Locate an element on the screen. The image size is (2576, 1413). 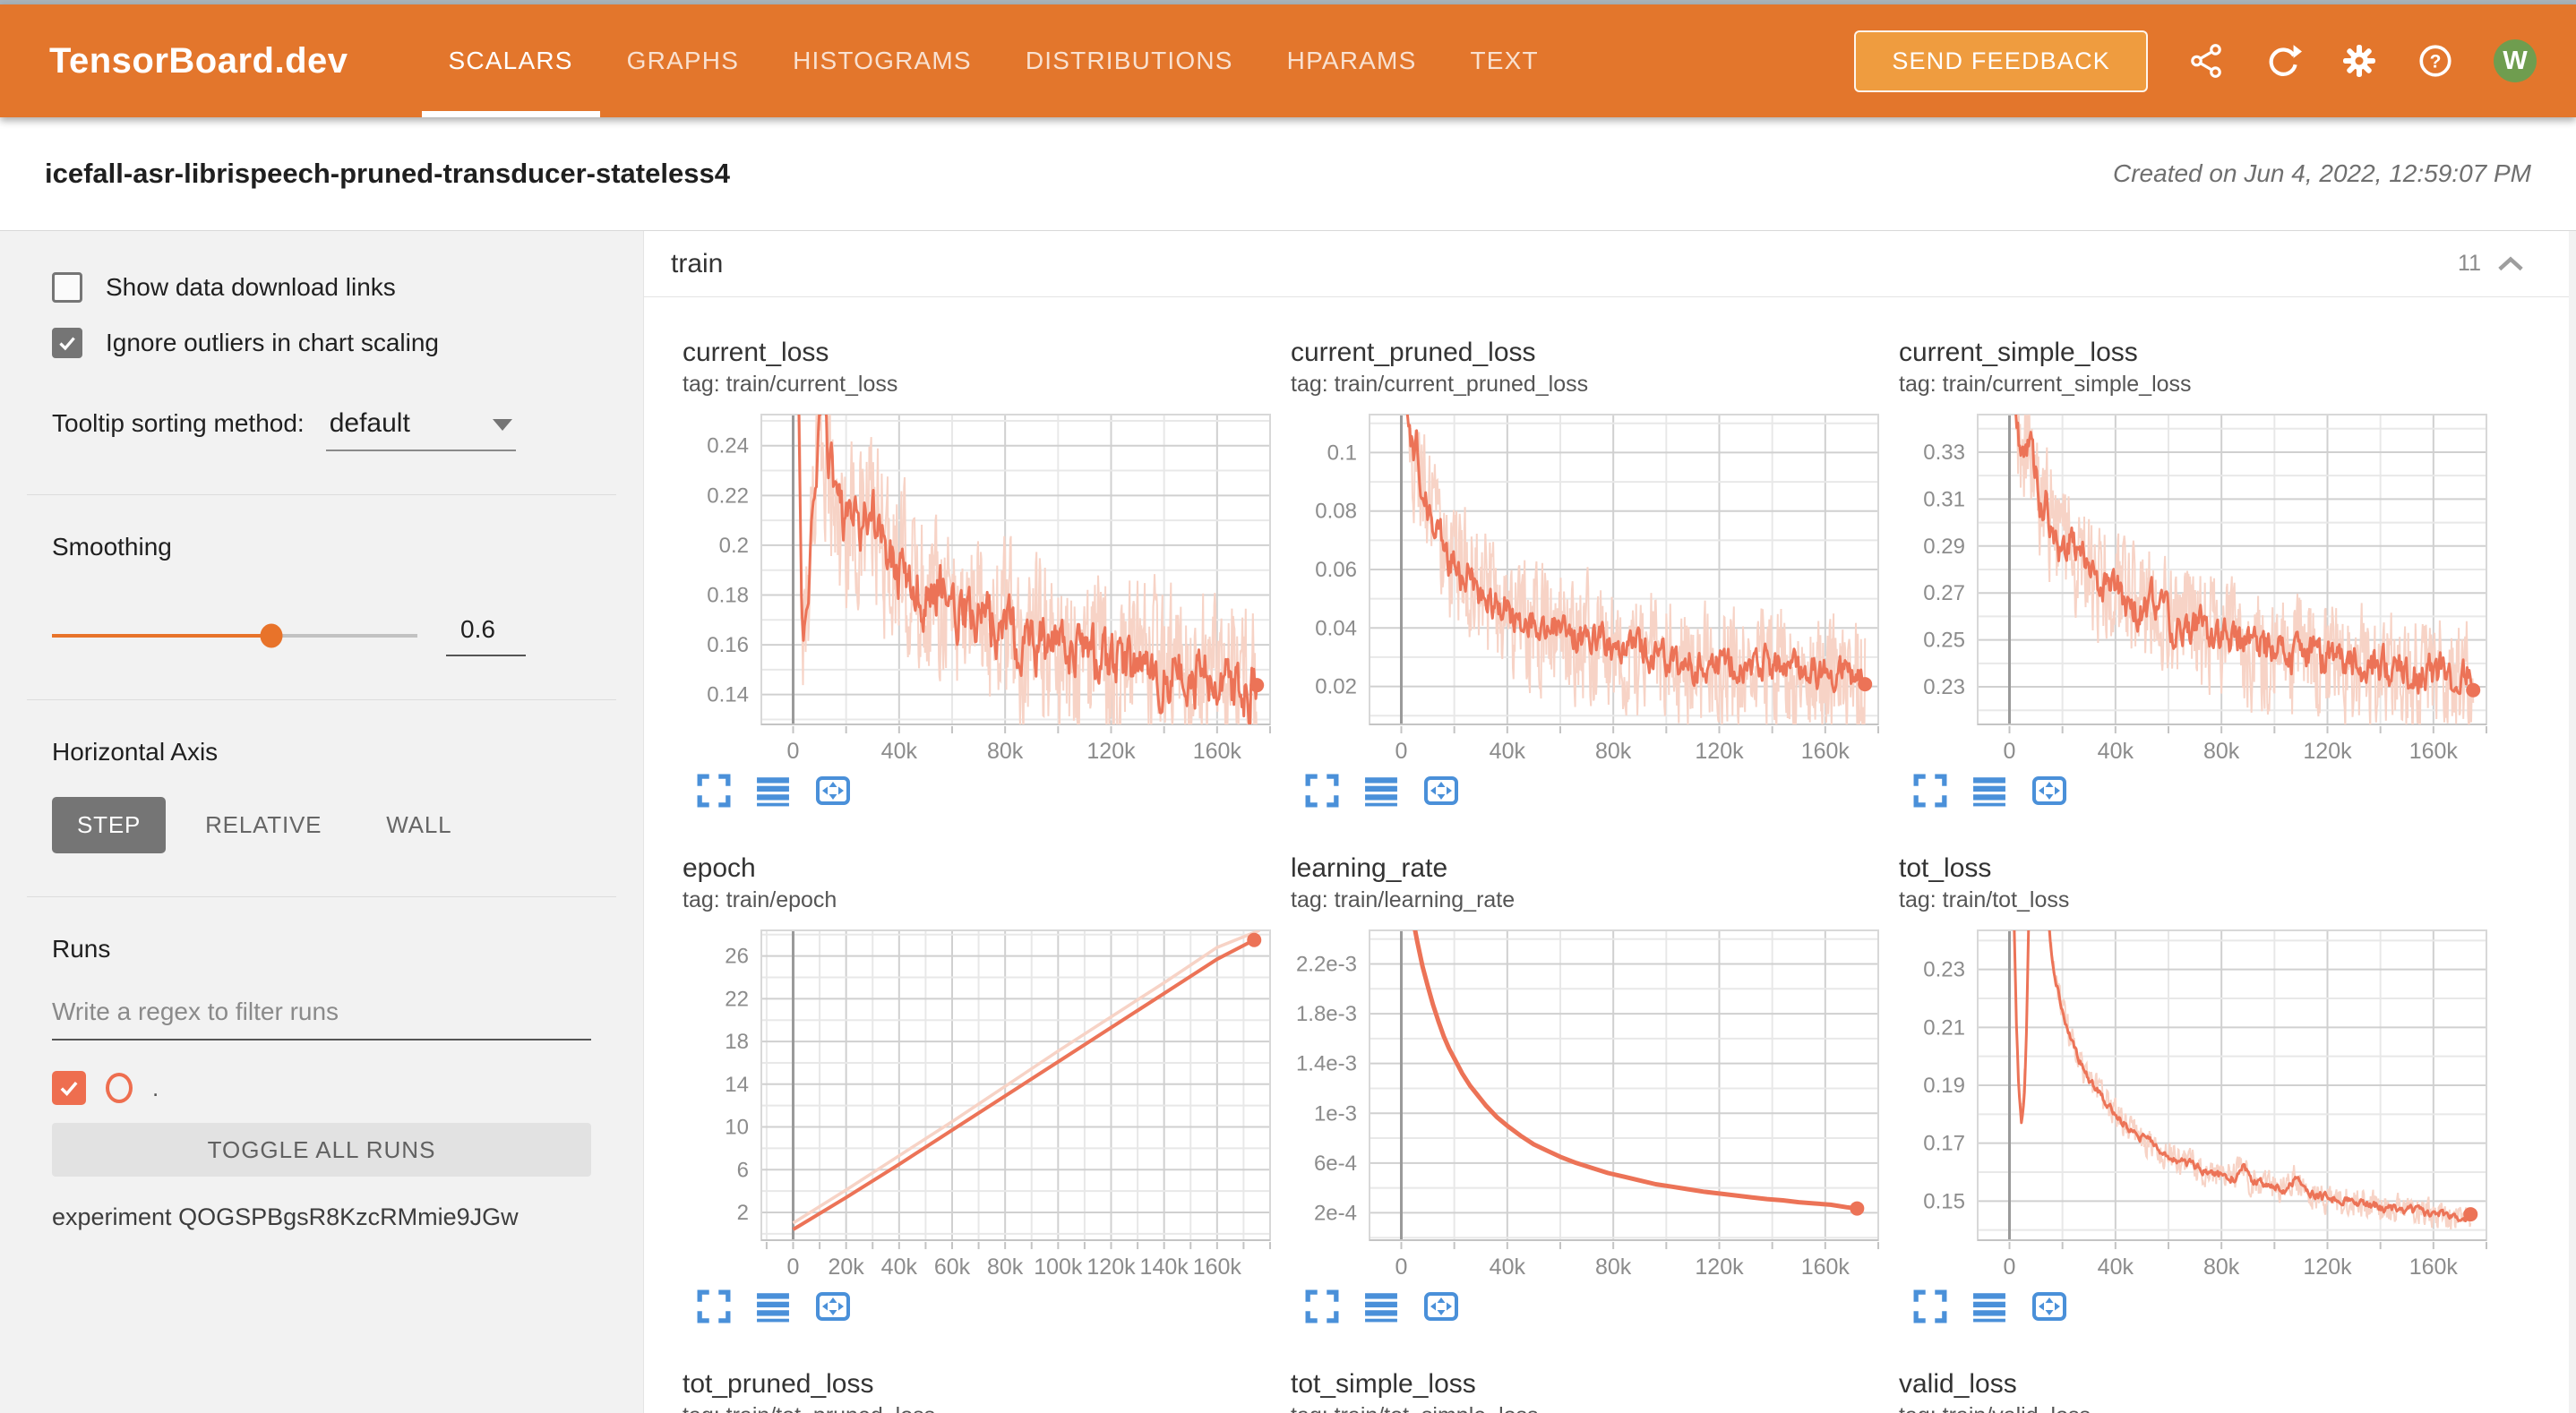
train-chart-count: 11 is located at coordinates (2469, 263).